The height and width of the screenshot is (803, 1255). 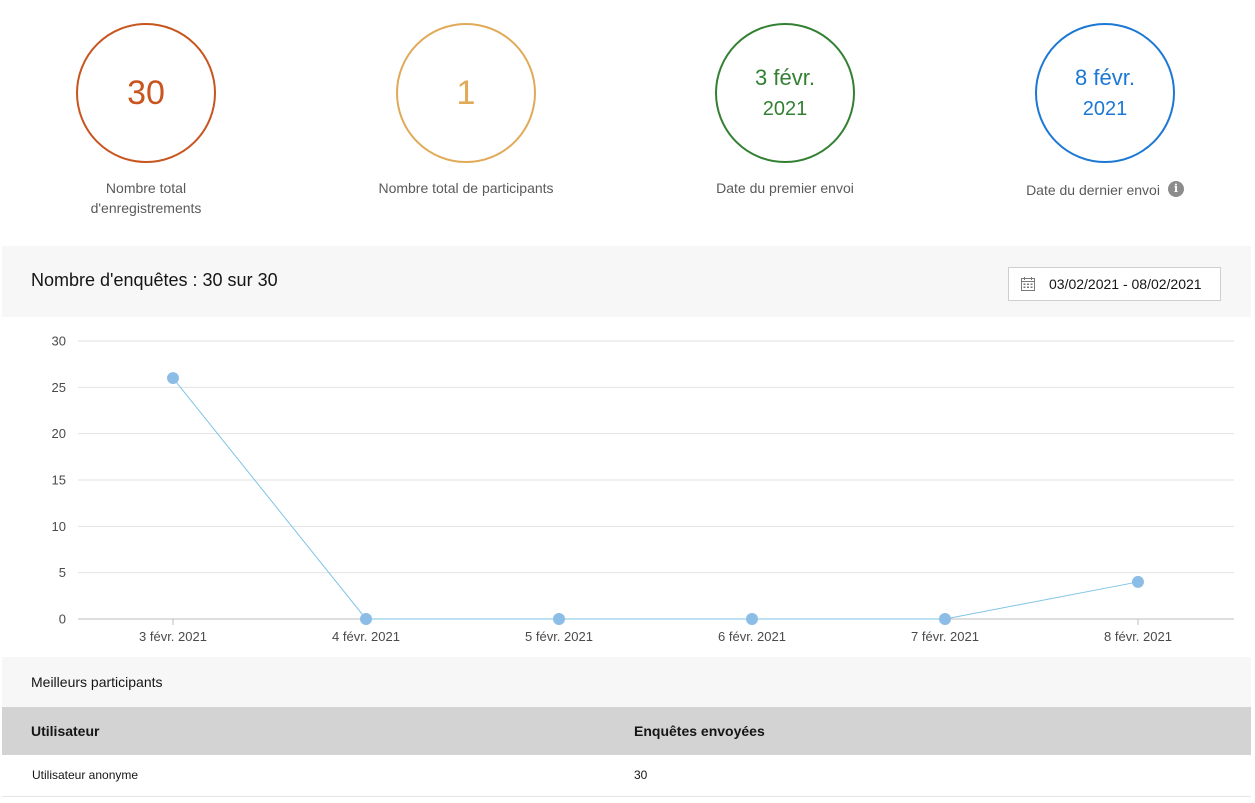 I want to click on stat-label: Date du dernier envoi i, so click(x=1105, y=190).